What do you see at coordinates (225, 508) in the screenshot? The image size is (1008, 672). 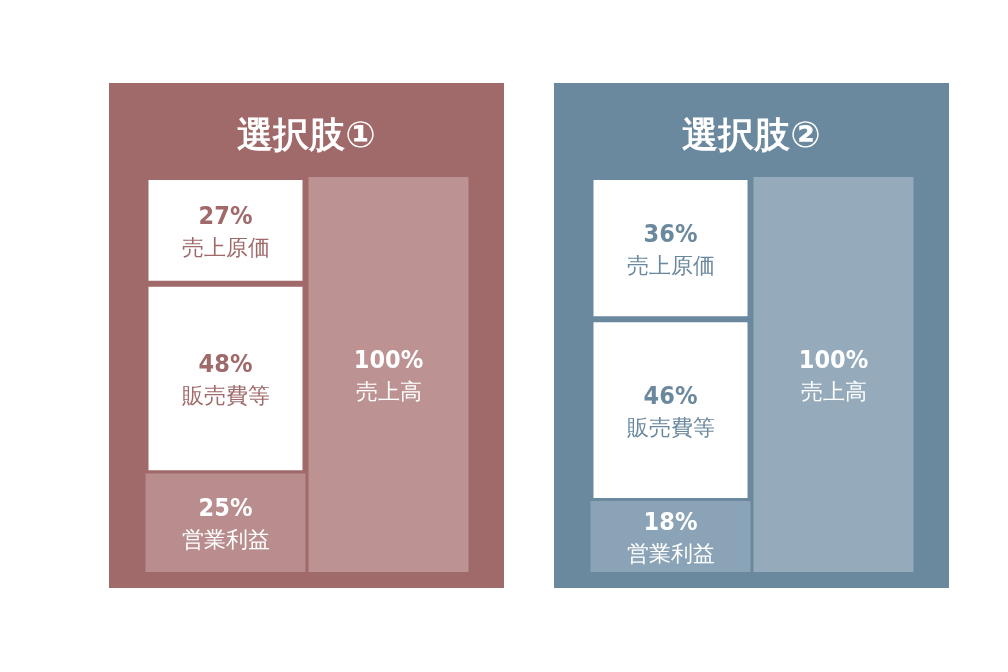 I see `data-label: 25%` at bounding box center [225, 508].